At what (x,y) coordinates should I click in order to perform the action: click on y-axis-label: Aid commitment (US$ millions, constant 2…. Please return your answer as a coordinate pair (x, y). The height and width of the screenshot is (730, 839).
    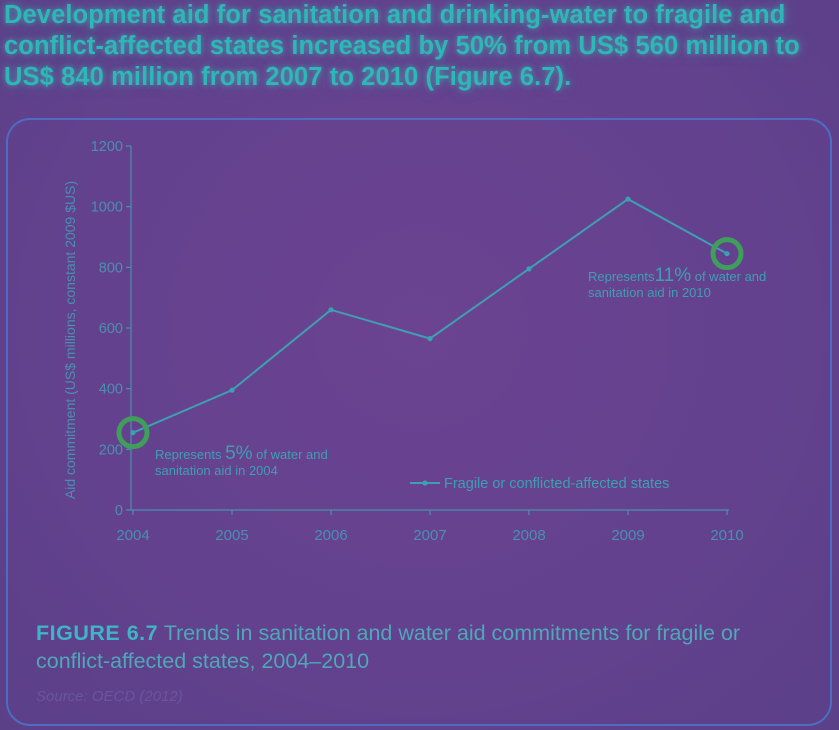
    Looking at the image, I should click on (70, 340).